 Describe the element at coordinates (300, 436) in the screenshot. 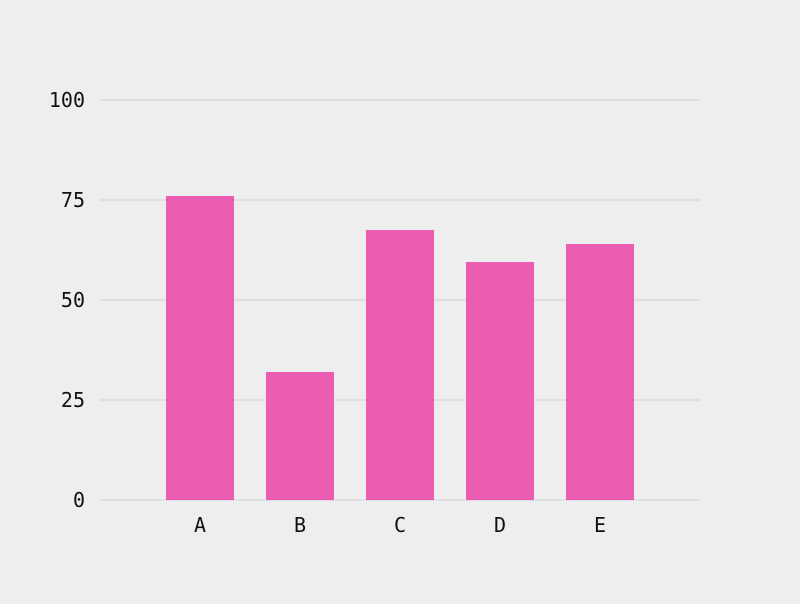

I see `bar-B` at that location.